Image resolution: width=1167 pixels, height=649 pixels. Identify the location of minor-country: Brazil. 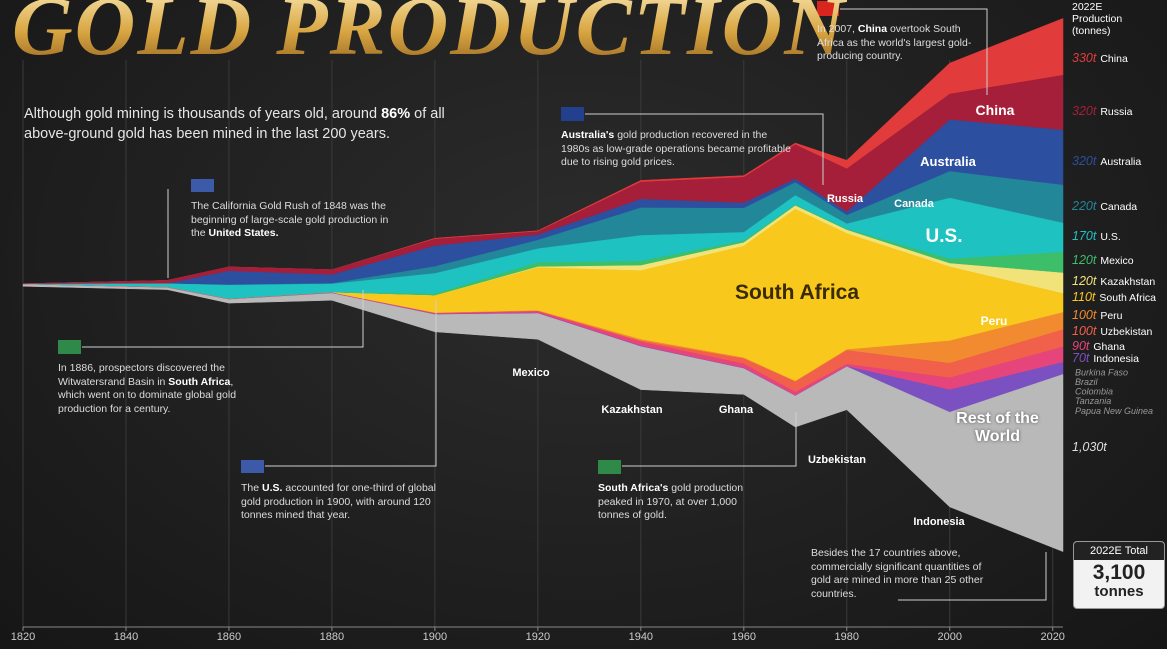
(1087, 382).